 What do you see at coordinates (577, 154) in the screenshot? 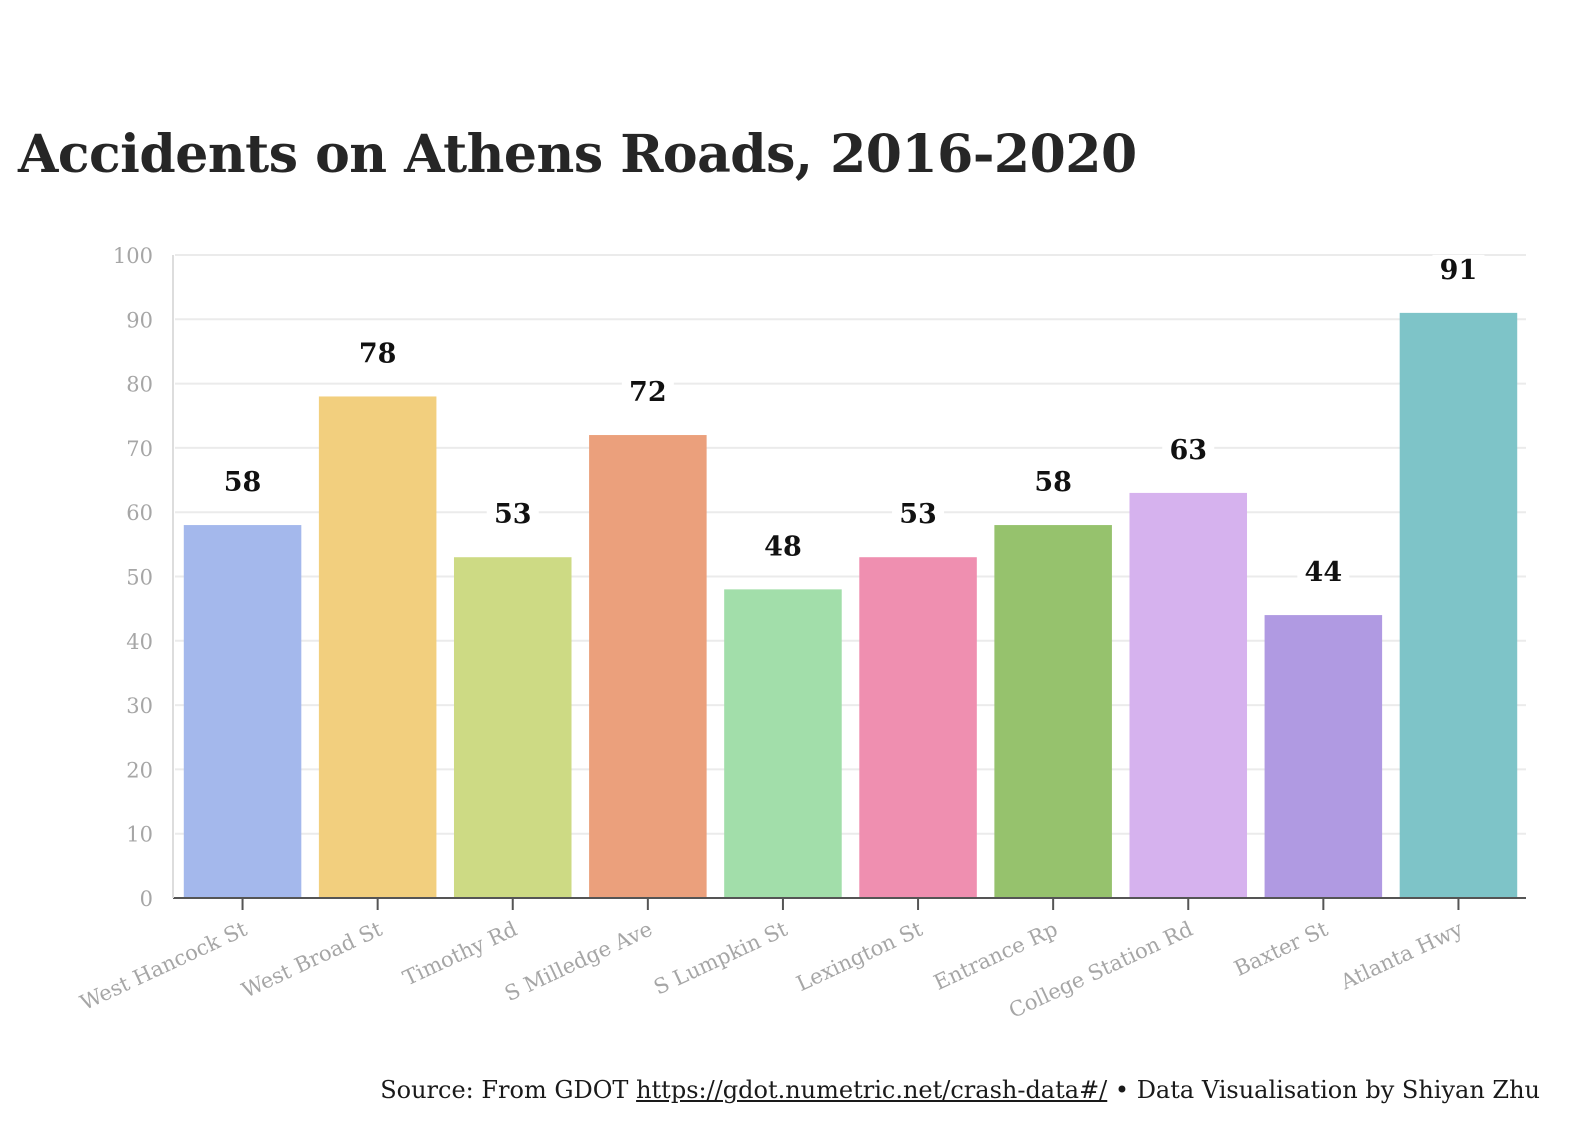
I see `chart-title: Accidents on Athens Roads, 2016-2020` at bounding box center [577, 154].